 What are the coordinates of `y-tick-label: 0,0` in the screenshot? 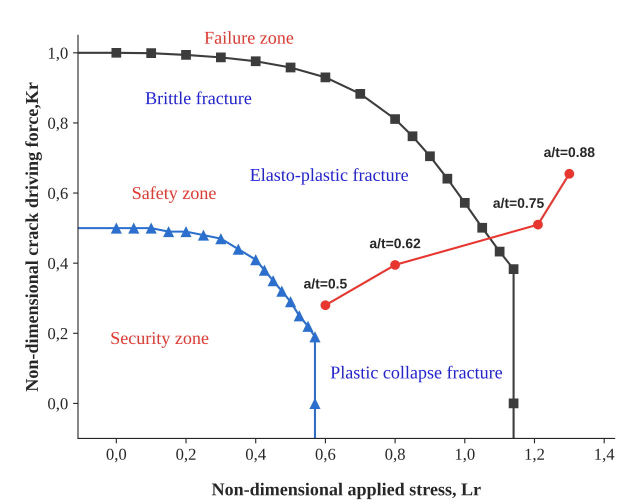 It's located at (58, 405).